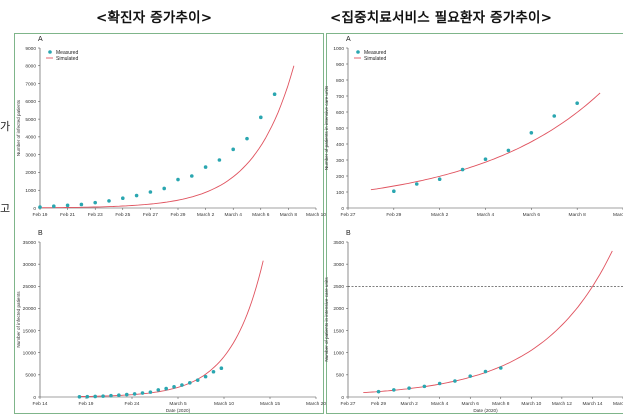  Describe the element at coordinates (618, 404) in the screenshot. I see `panel-4-x-tick-label: March 16` at that location.